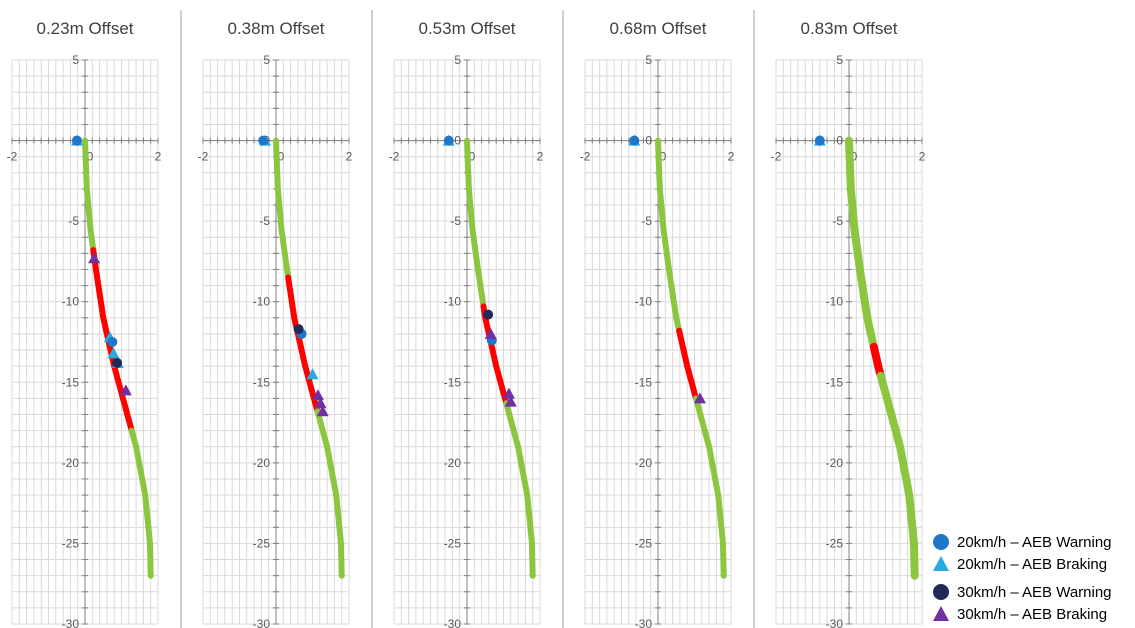 This screenshot has width=1135, height=628. I want to click on legend-label: 30km/h – AEB Warning, so click(1034, 592).